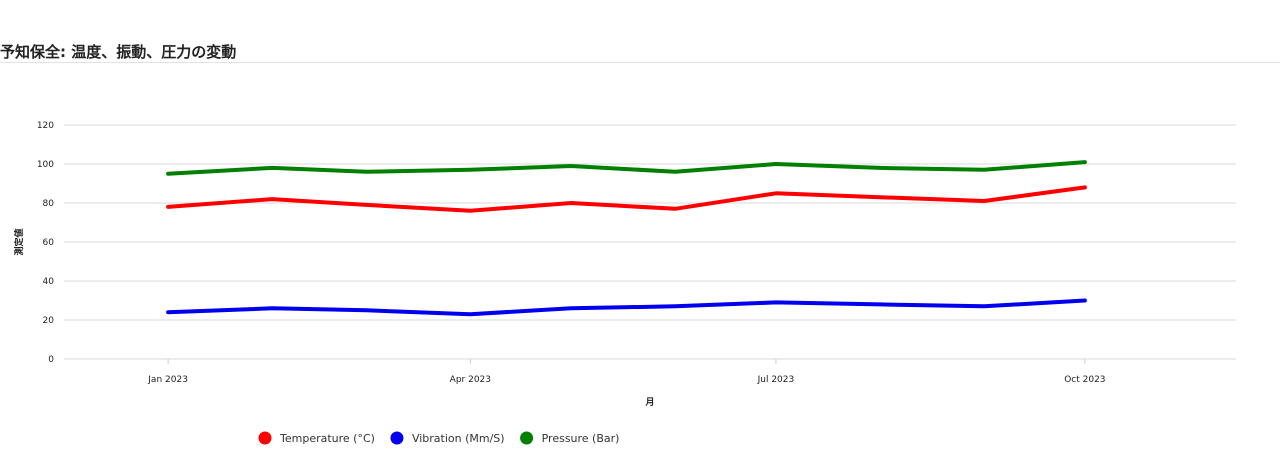  I want to click on y-tick-label: 60, so click(49, 243).